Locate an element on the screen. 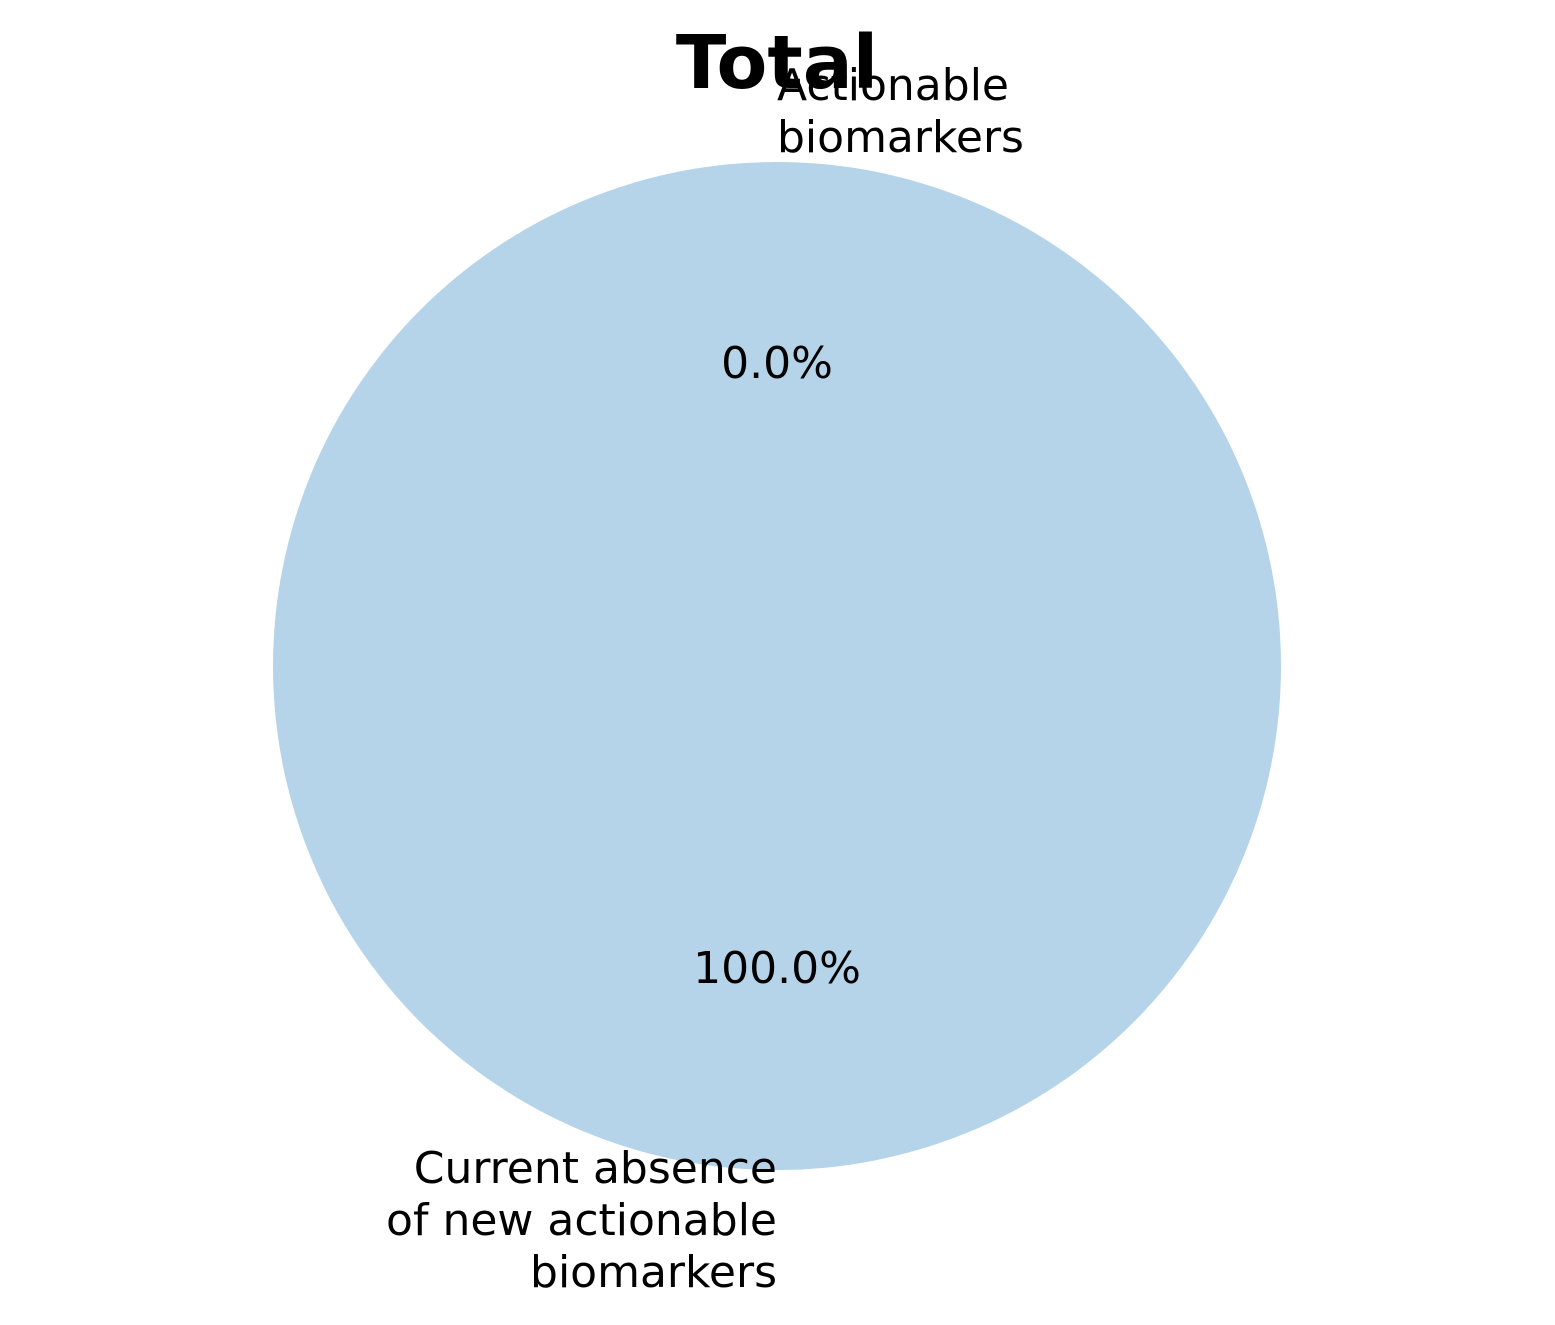  percent-label-1: 100.0% is located at coordinates (777, 968).